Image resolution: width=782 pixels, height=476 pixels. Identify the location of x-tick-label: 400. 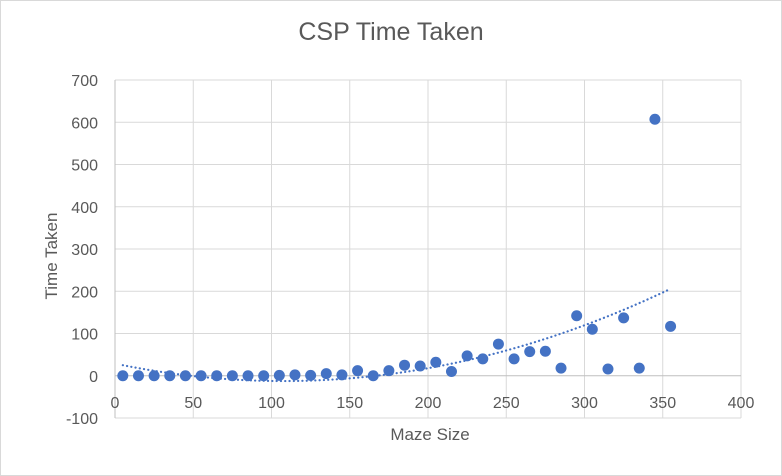
(741, 403).